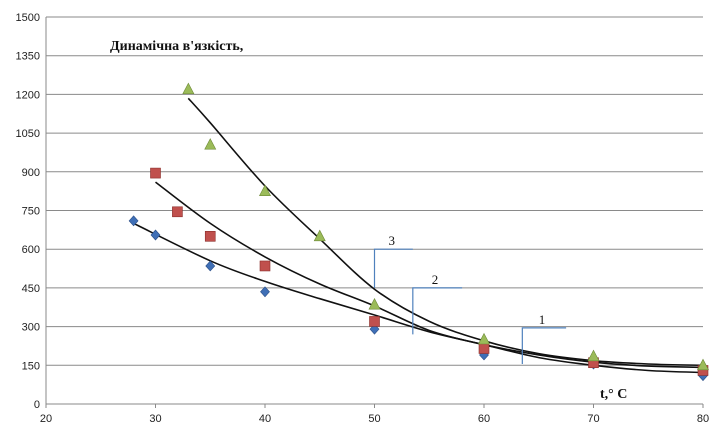 The image size is (710, 448). Describe the element at coordinates (703, 419) in the screenshot. I see `x-tick-label: 80` at that location.